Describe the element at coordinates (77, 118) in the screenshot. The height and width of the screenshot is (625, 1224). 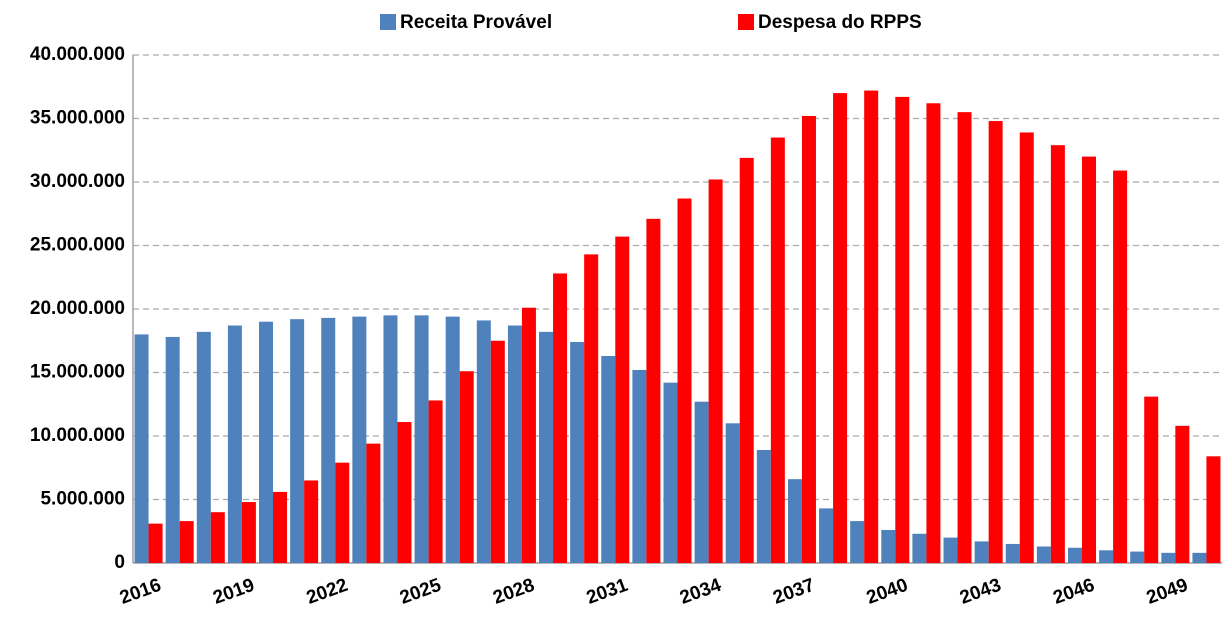
I see `y-tick-label: 35.000.000` at that location.